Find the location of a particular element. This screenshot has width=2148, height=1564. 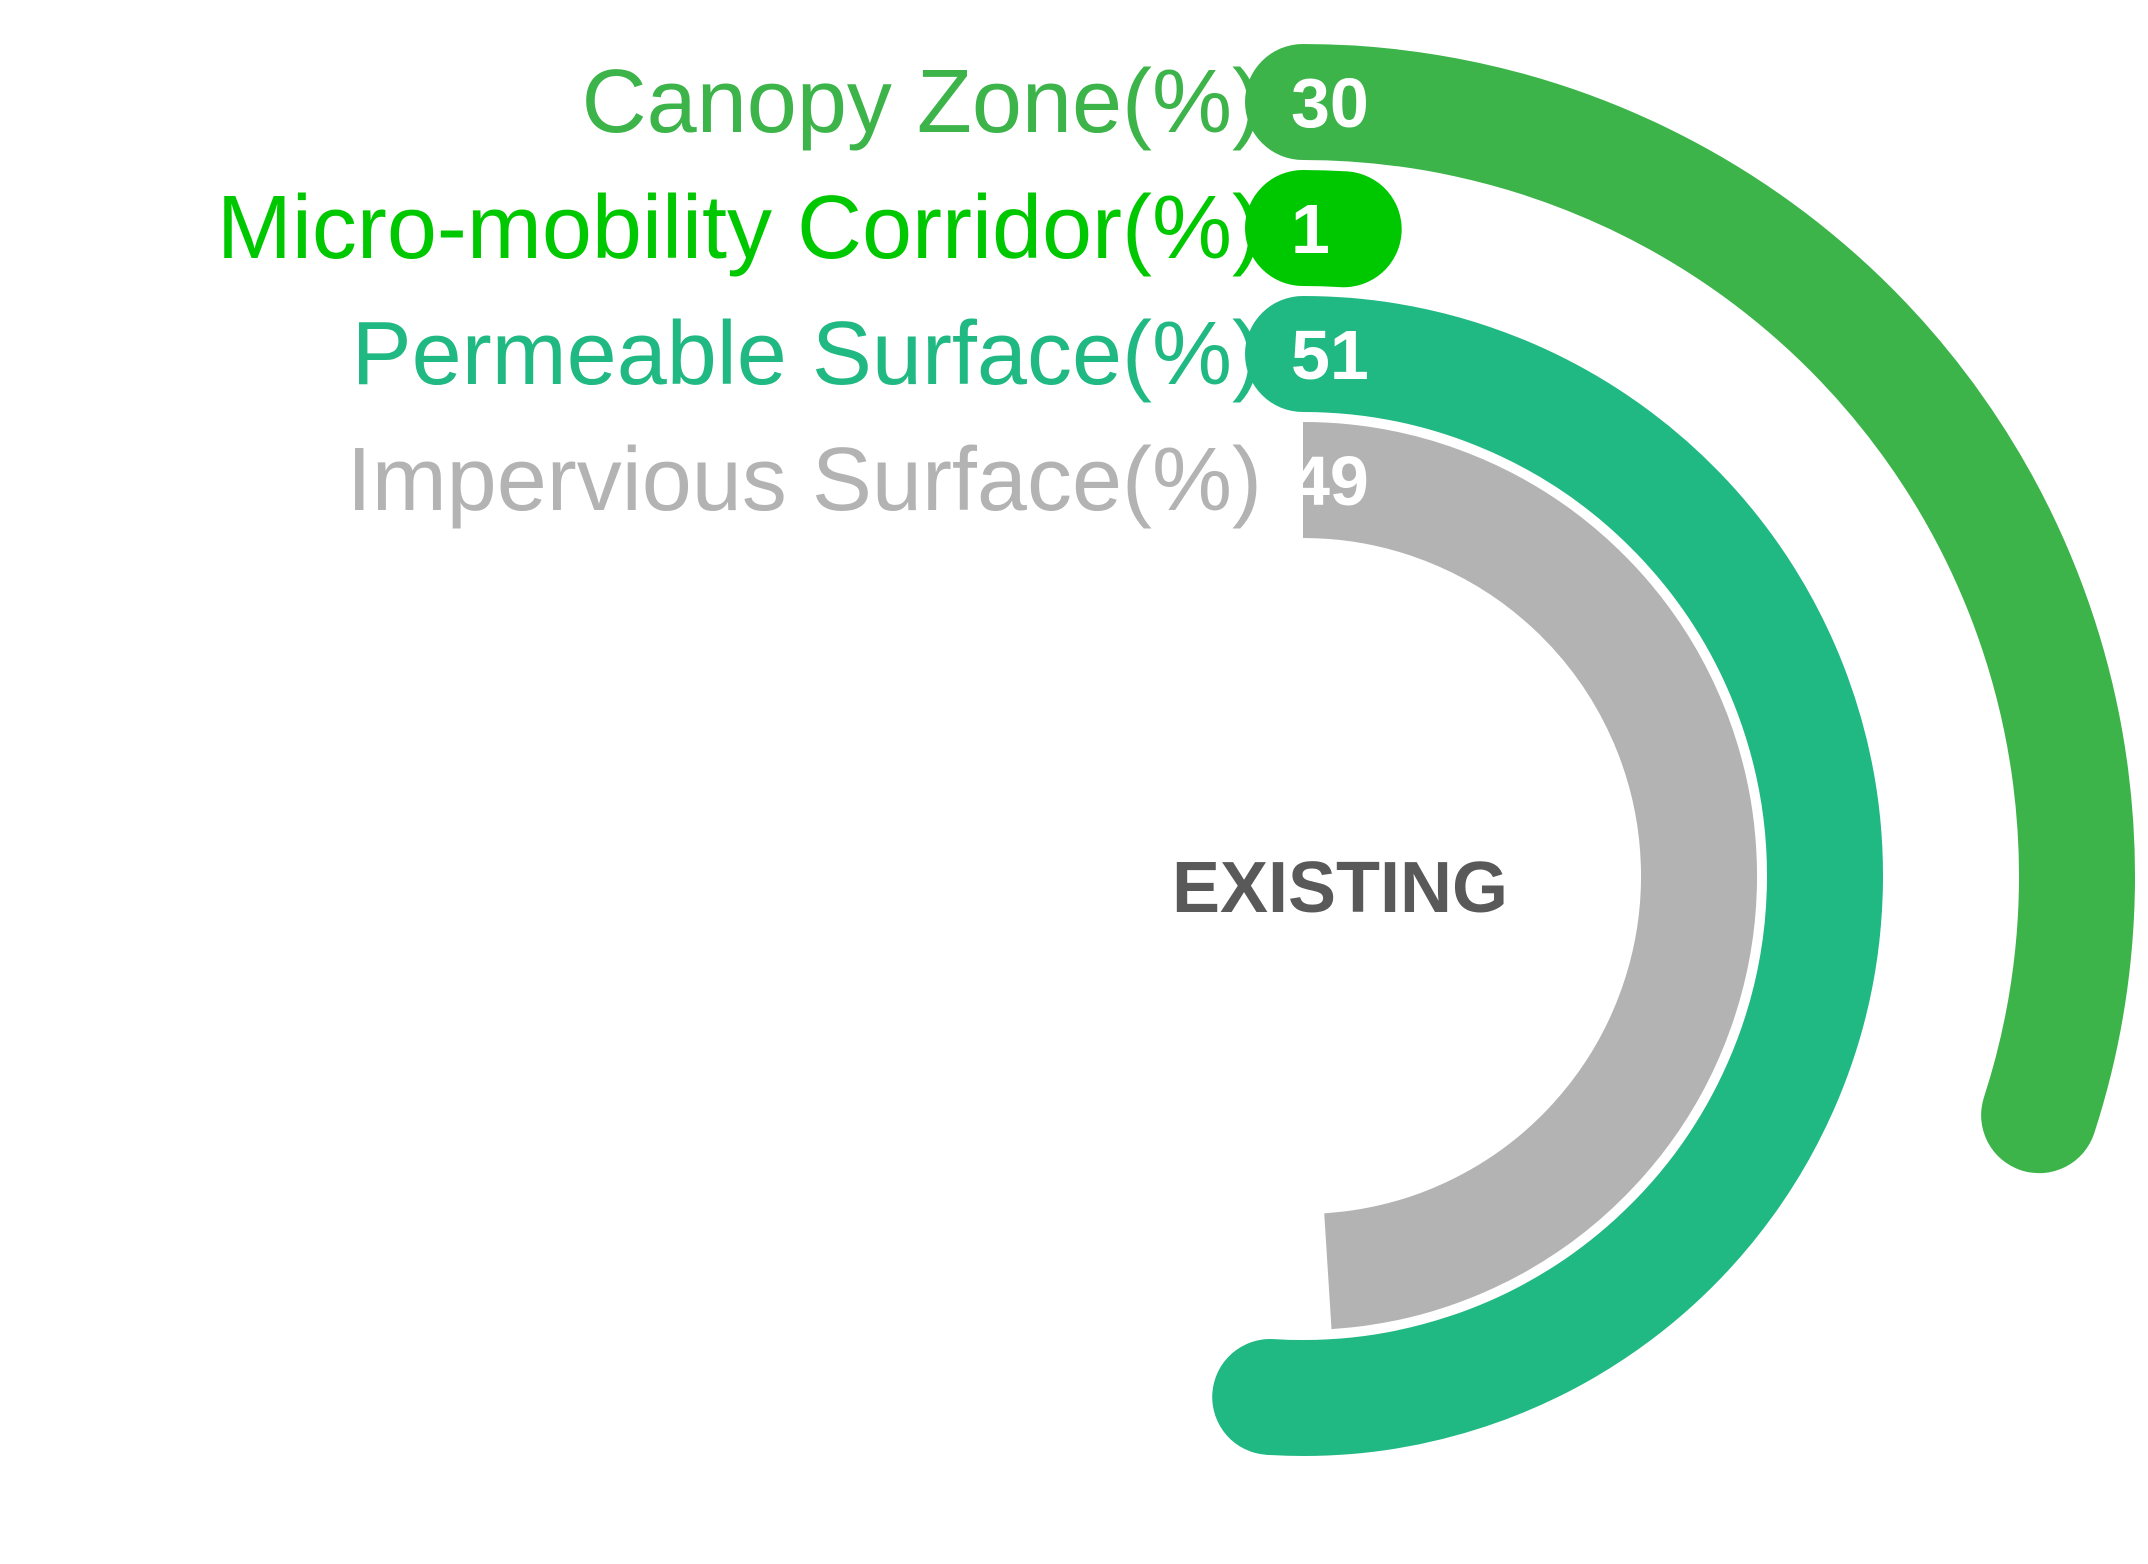

center-label: EXISTING is located at coordinates (1340, 888).